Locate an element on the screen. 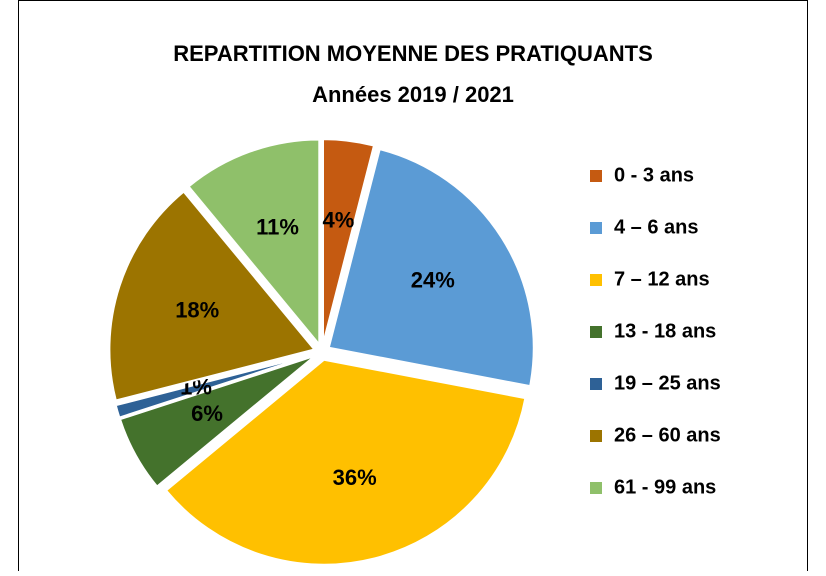 This screenshot has height=576, width=826. data-label: 18% is located at coordinates (197, 309).